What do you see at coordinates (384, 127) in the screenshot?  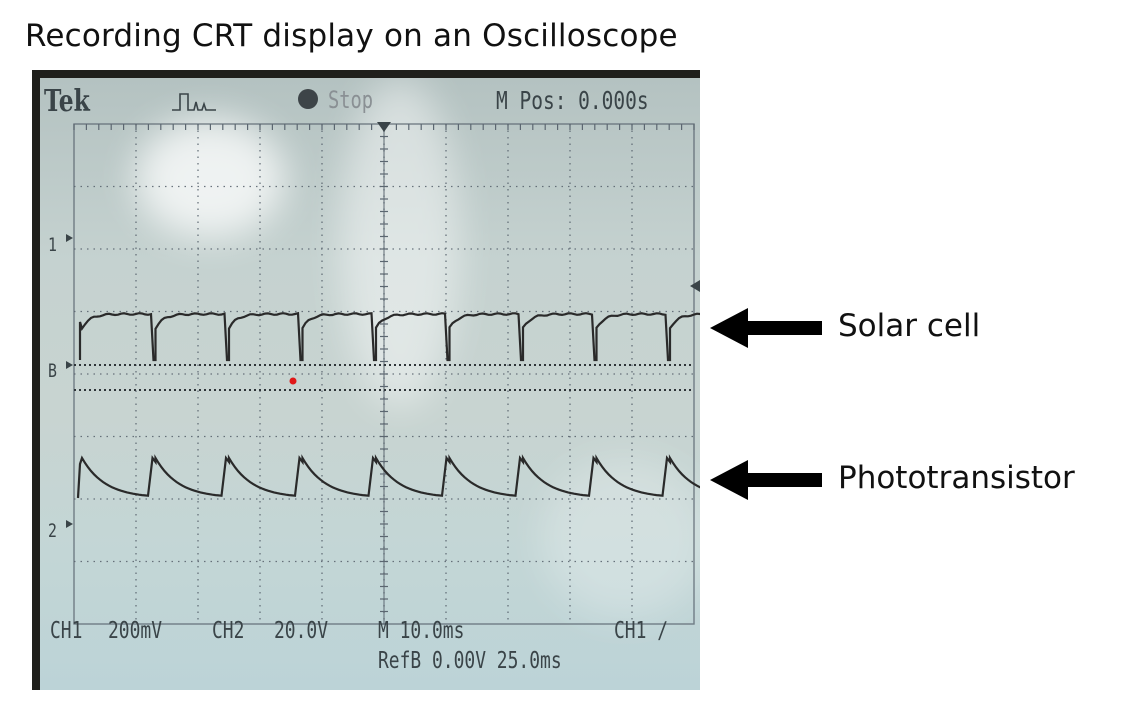 I see `trigger-position-icon` at bounding box center [384, 127].